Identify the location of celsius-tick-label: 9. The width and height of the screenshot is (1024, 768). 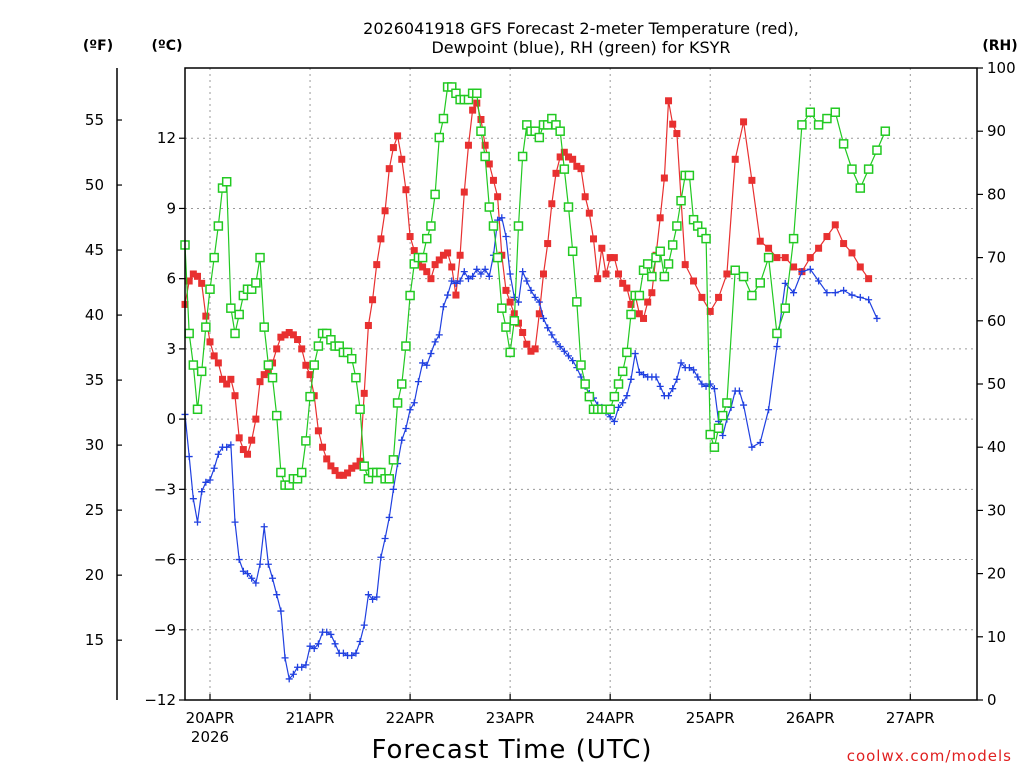
(171, 208).